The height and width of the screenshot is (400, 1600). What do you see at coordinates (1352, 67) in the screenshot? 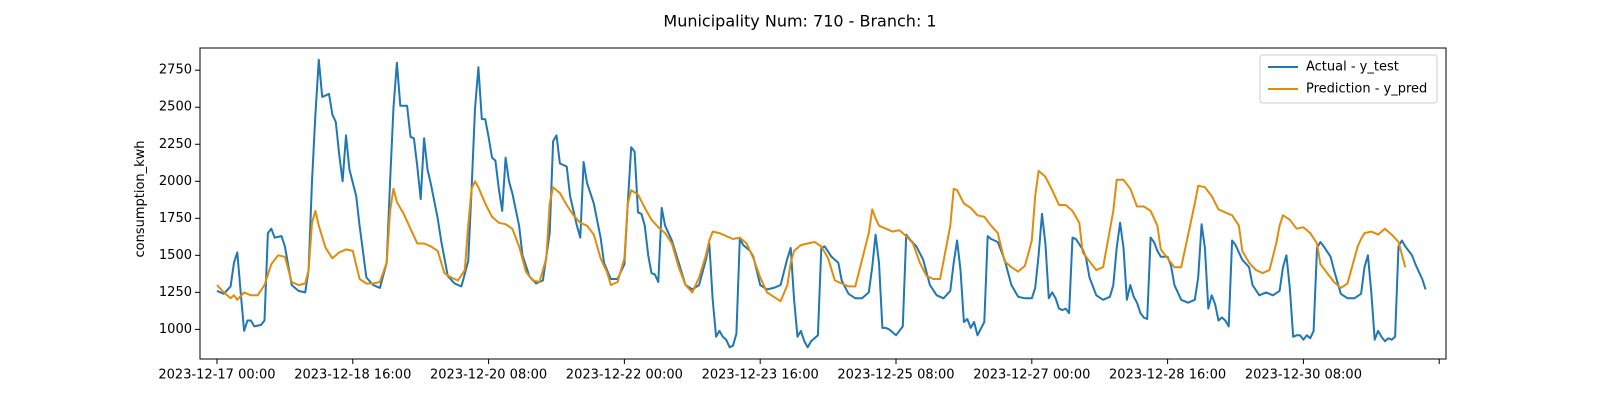
I see `legend-label-actual: Actual - y_test` at bounding box center [1352, 67].